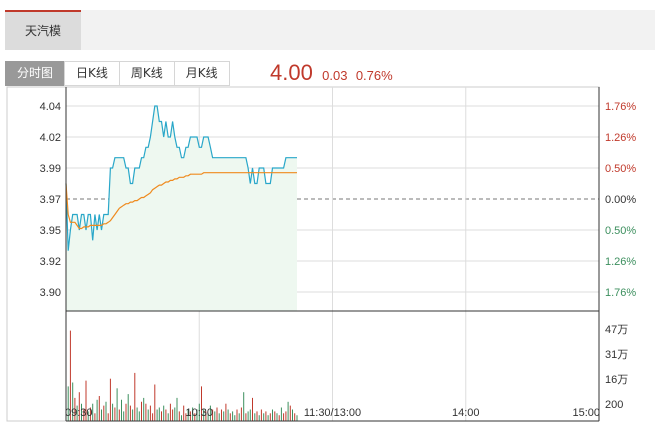 The image size is (664, 432). I want to click on y-tick-label: 4.04, so click(50, 107).